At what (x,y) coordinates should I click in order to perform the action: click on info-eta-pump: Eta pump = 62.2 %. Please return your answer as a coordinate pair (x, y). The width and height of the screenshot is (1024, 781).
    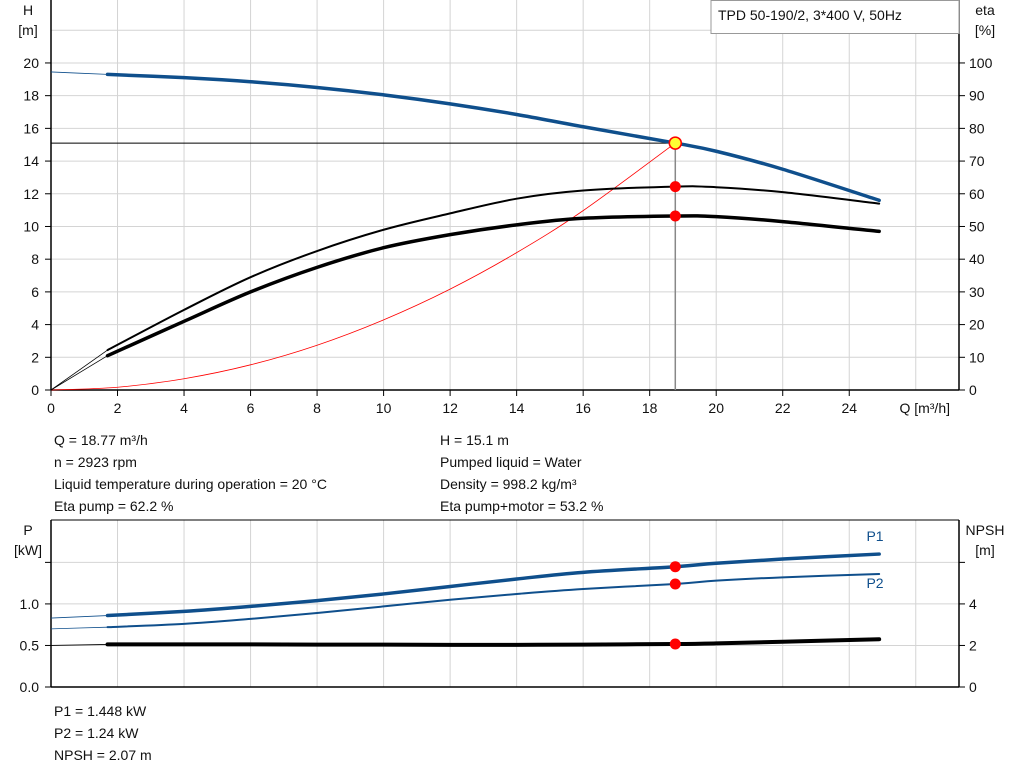
    Looking at the image, I should click on (113, 506).